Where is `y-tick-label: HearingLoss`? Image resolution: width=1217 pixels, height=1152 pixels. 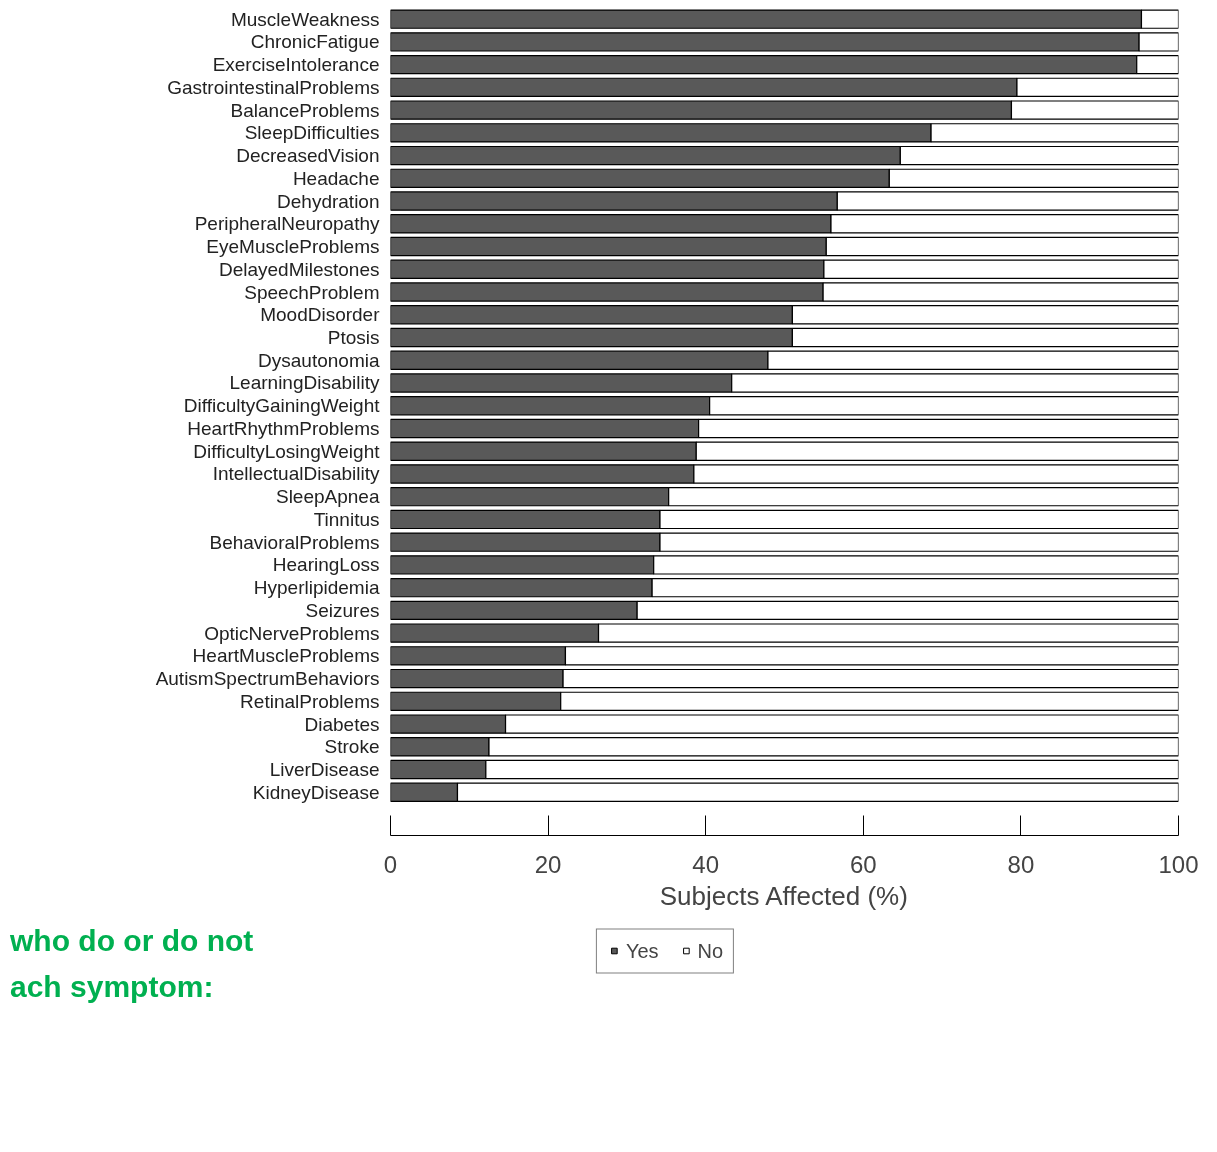 y-tick-label: HearingLoss is located at coordinates (326, 565).